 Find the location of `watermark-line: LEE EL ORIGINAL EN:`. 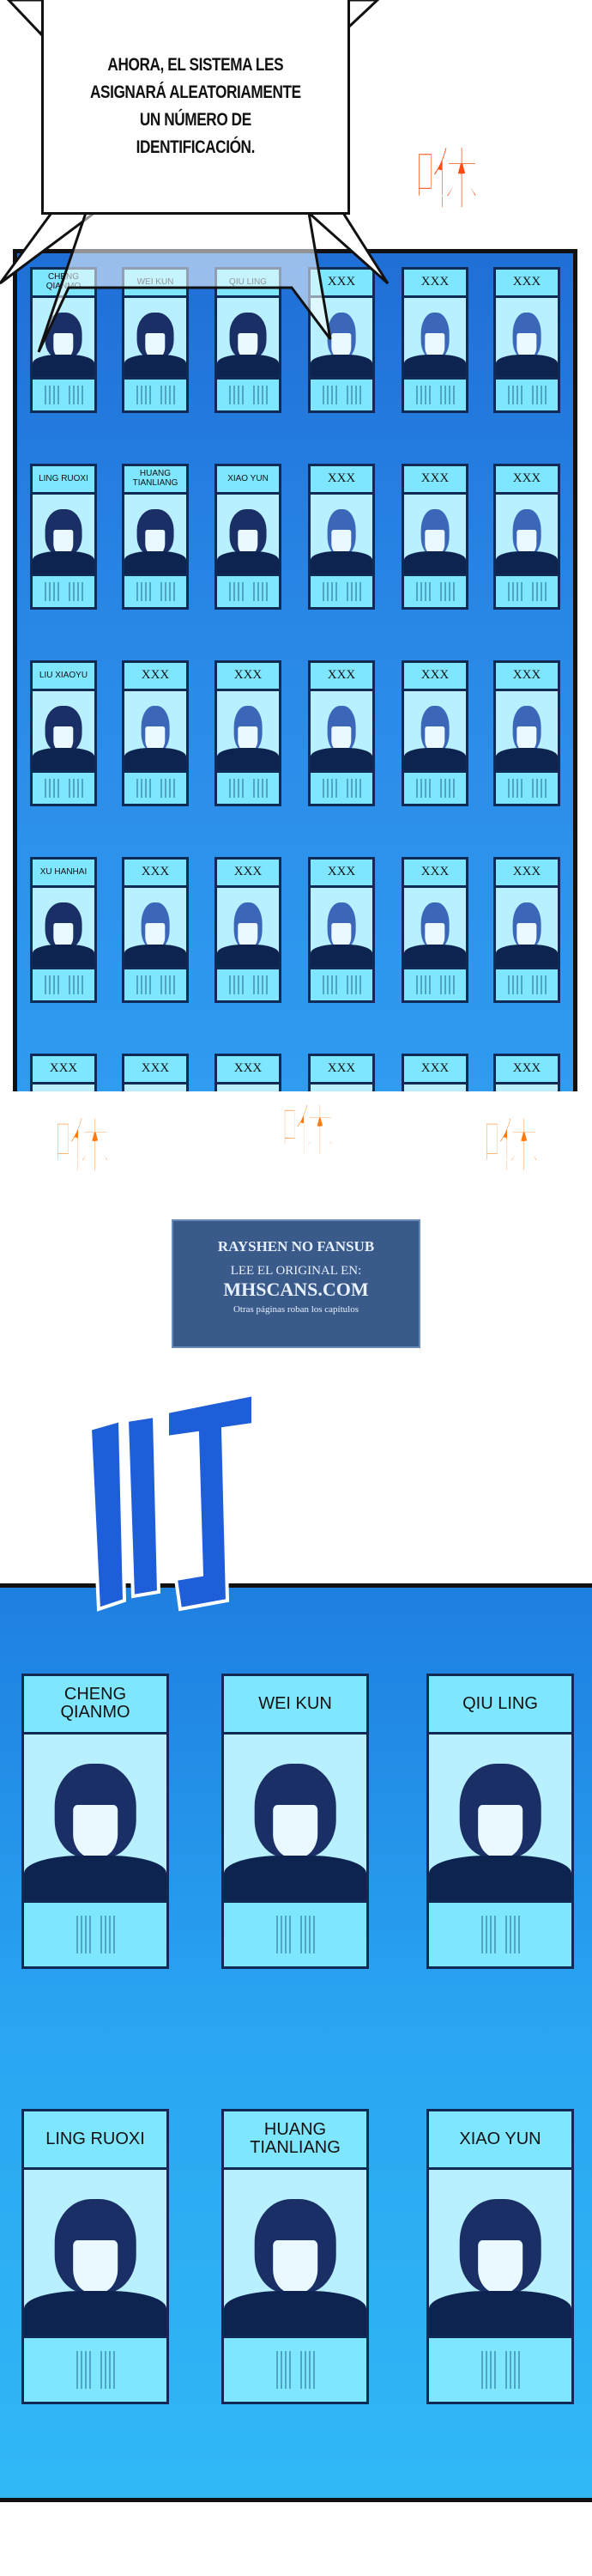

watermark-line: LEE EL ORIGINAL EN: is located at coordinates (296, 1271).